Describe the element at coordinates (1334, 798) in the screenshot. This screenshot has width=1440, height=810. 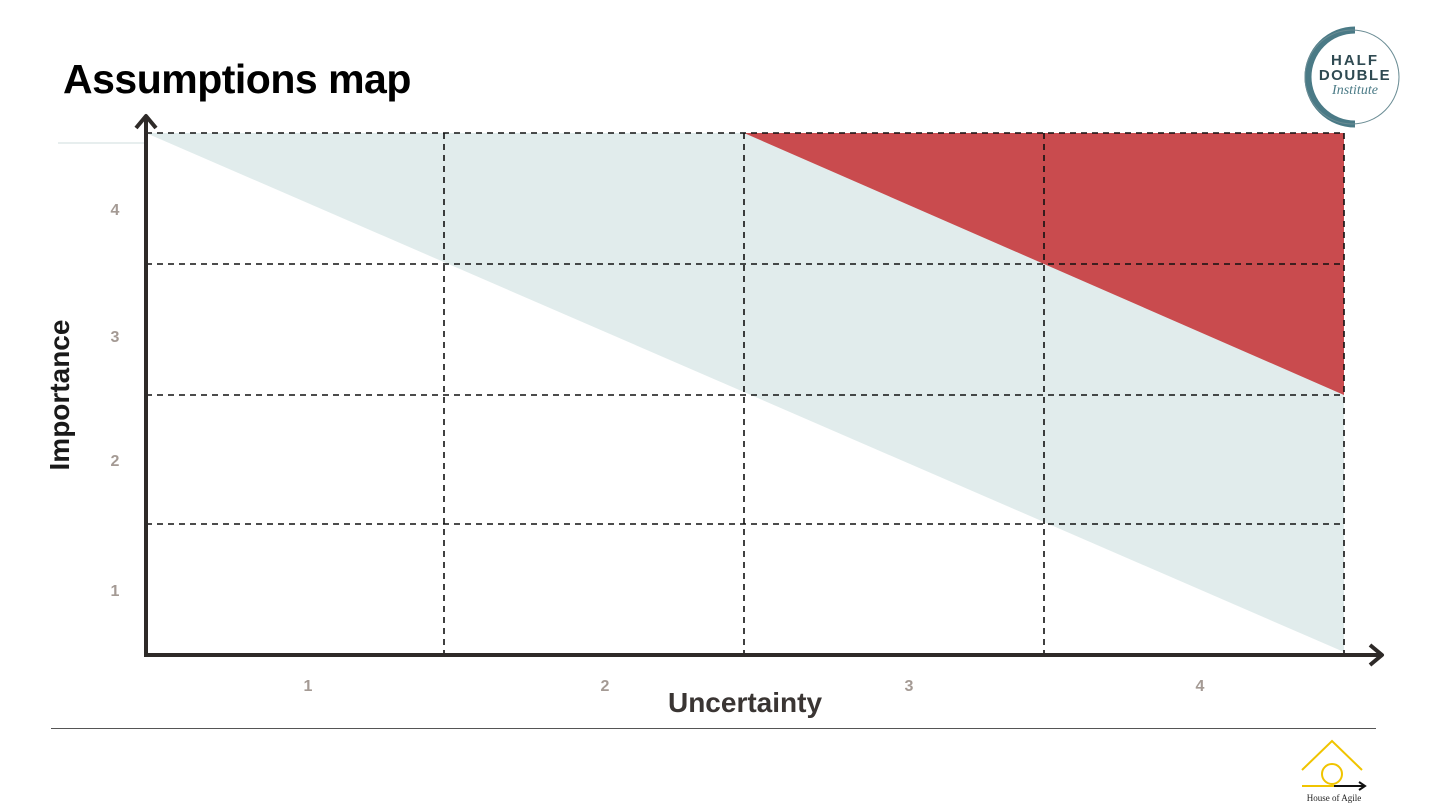
I see `house-of-agile-text: House of Agile` at that location.